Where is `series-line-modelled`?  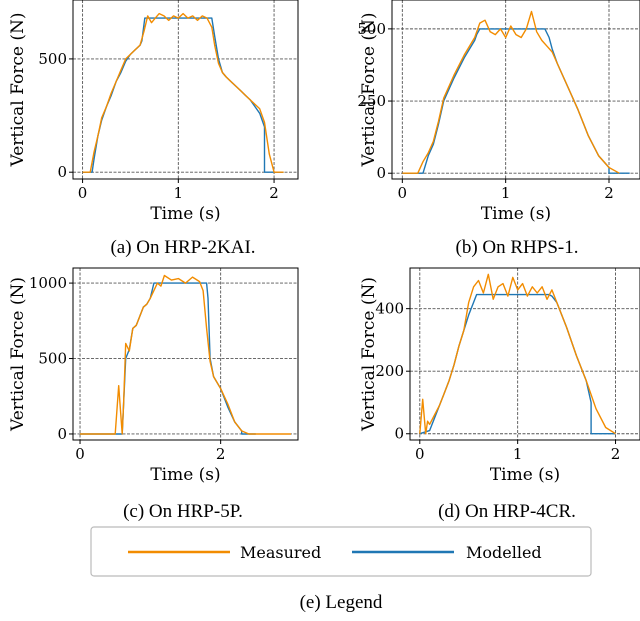 series-line-modelled is located at coordinates (183, 95).